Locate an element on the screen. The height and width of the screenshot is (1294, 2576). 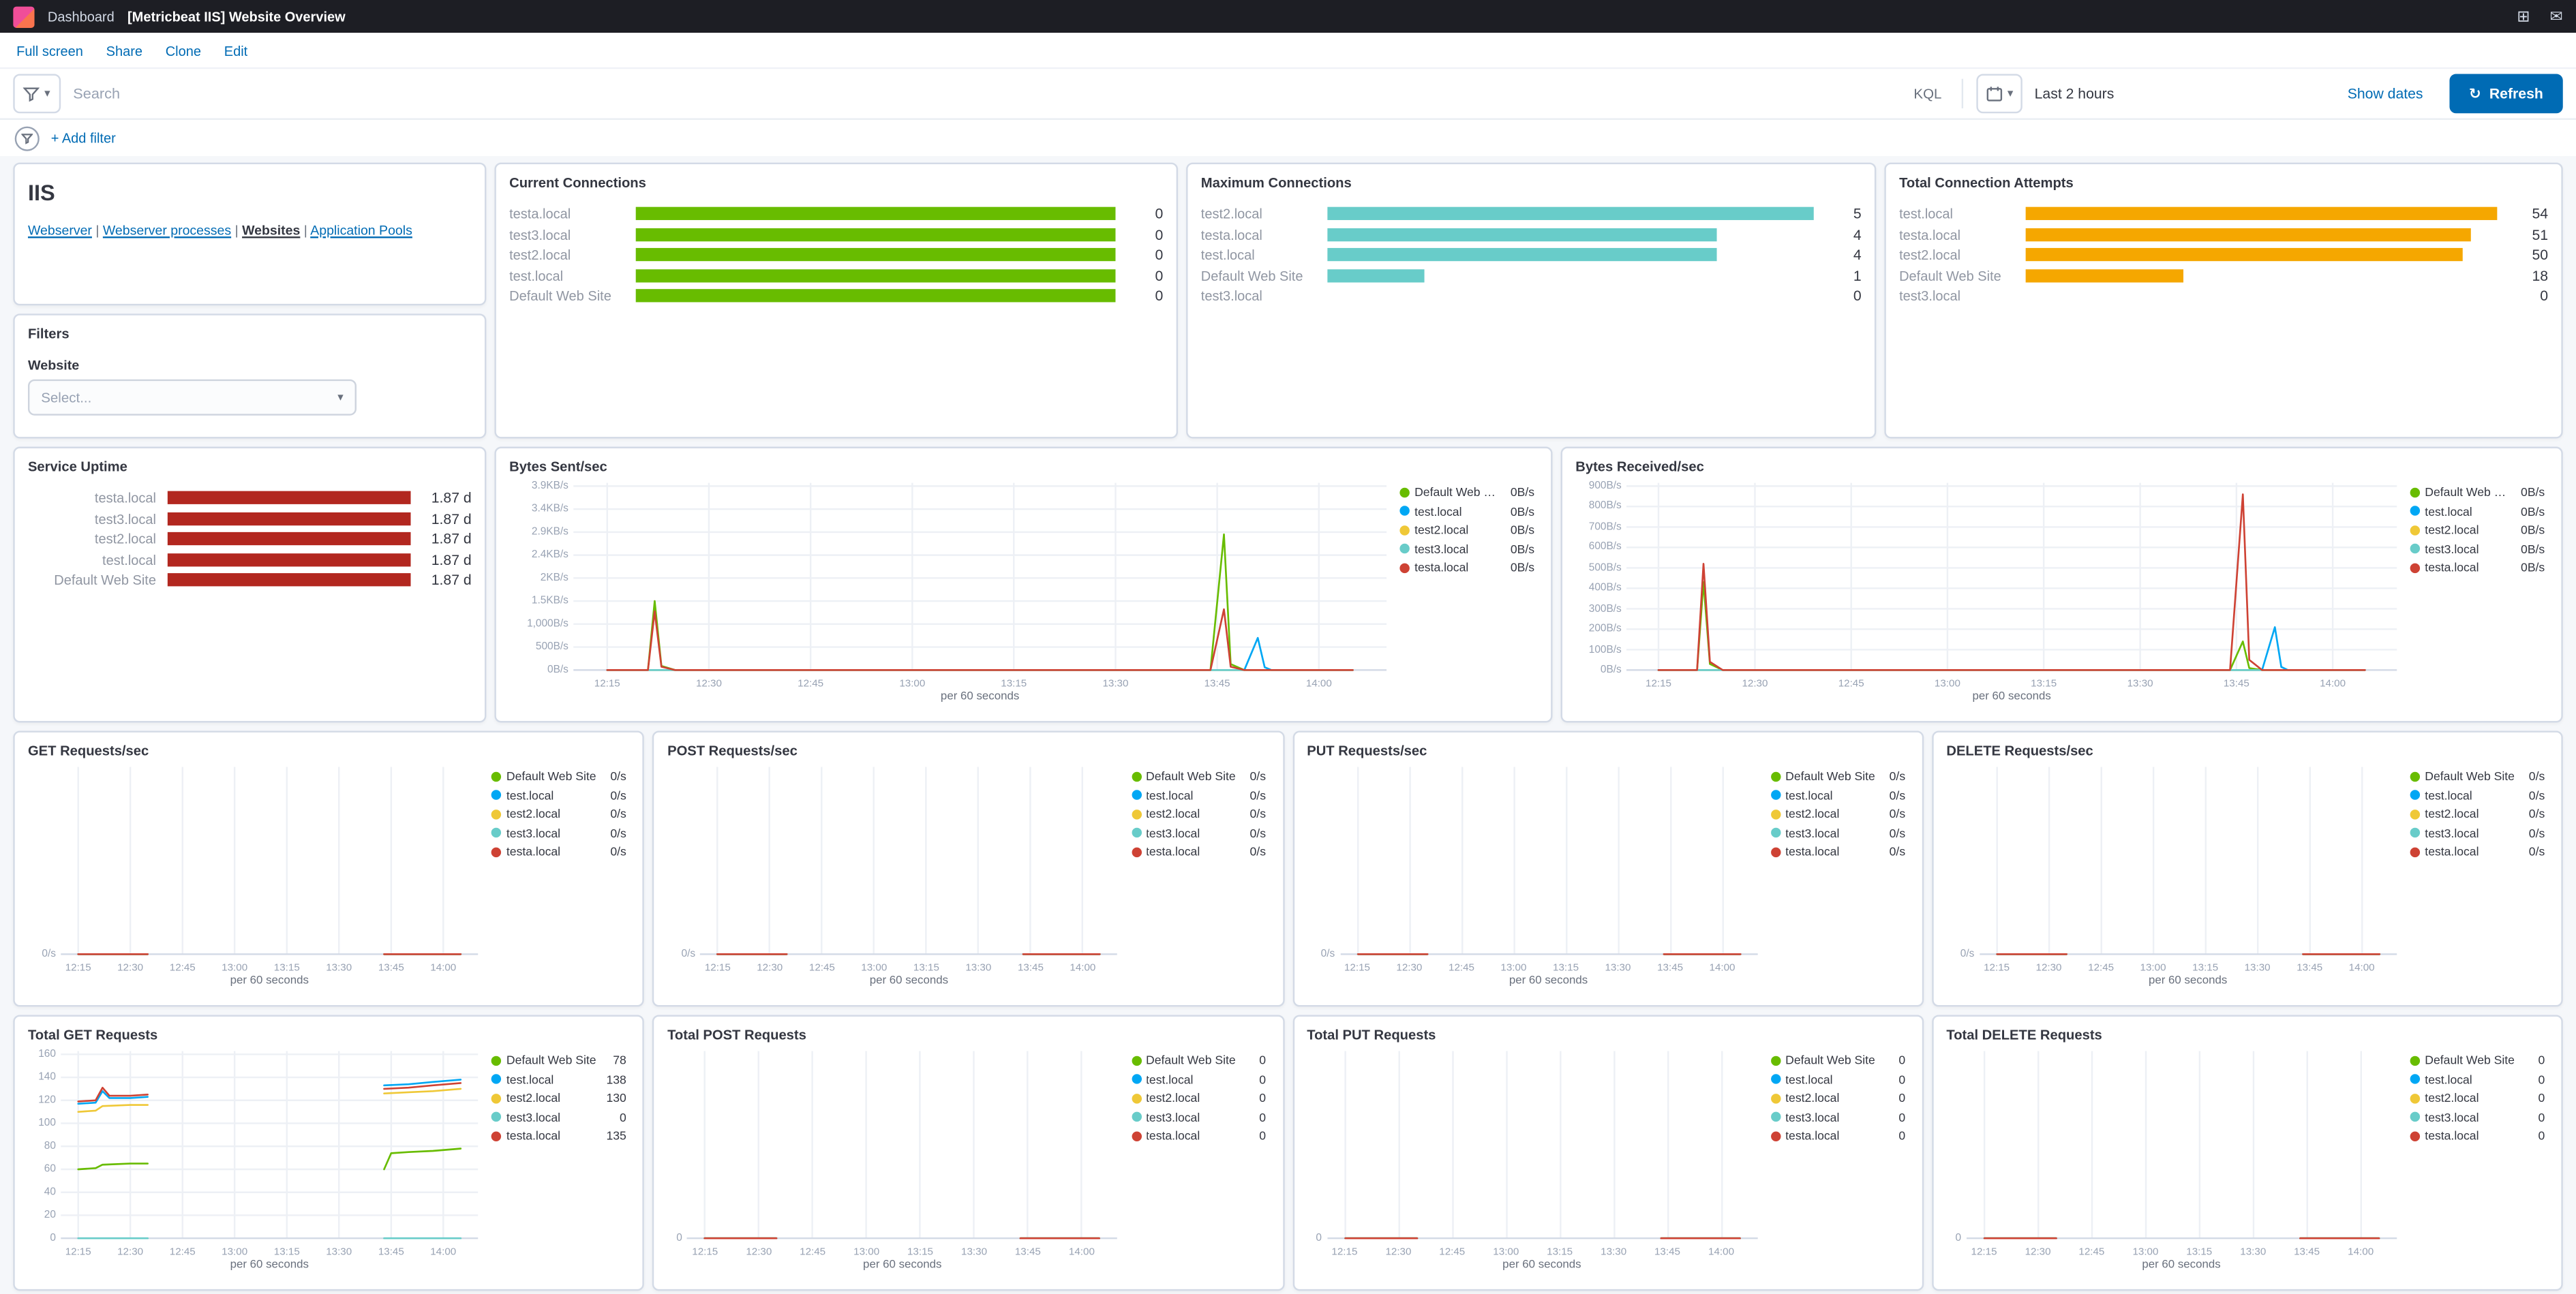
search-input: Search is located at coordinates (97, 93).